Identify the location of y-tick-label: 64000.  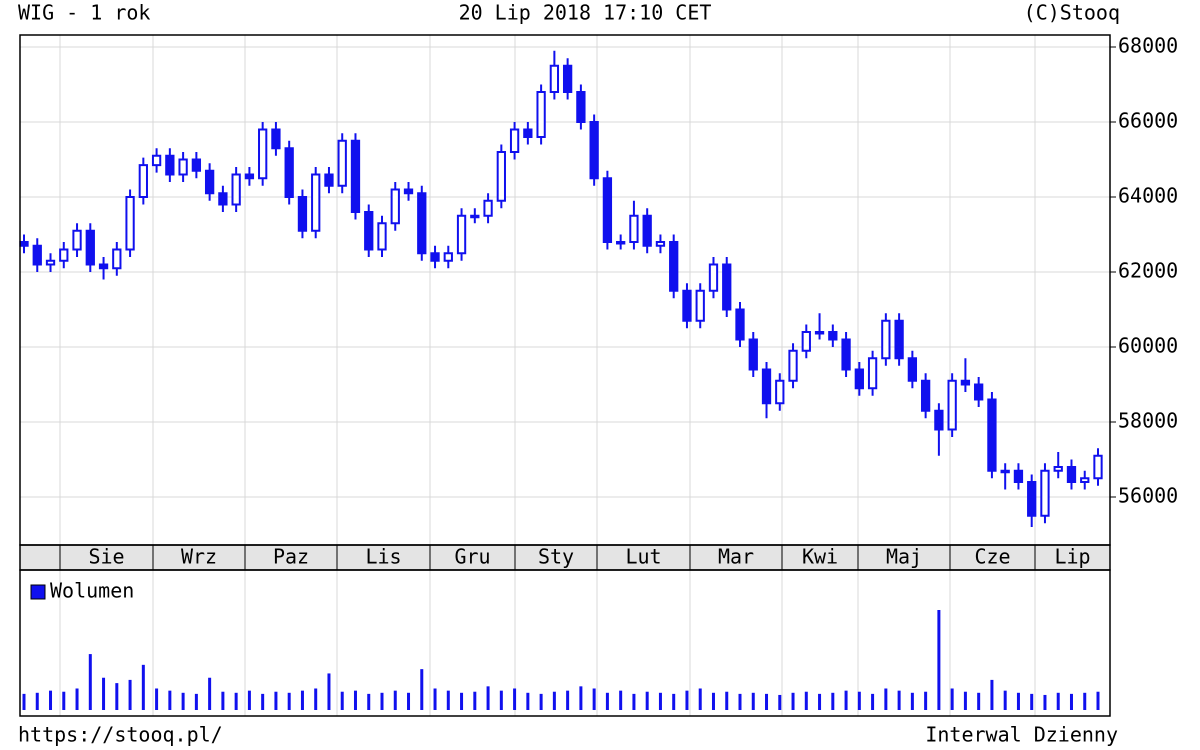
(1148, 196).